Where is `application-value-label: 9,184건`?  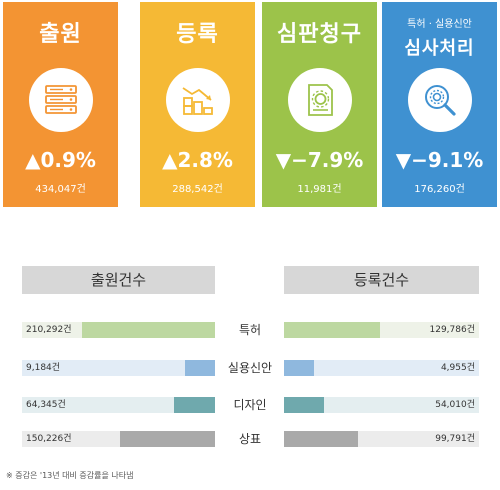 application-value-label: 9,184건 is located at coordinates (43, 368).